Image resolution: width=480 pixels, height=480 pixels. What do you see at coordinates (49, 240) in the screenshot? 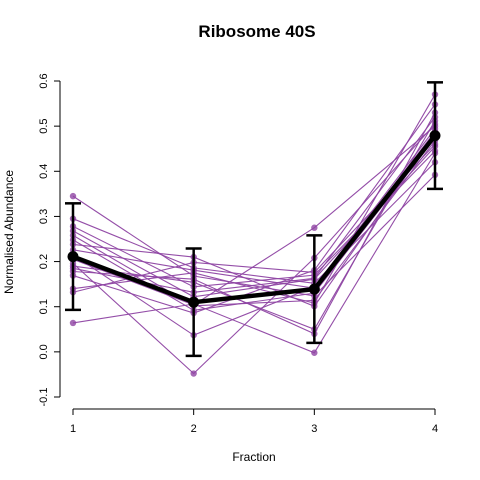
I see `y-axis: -0.1 0.0 0.1 0.2 0.3 0.4 0.5 0.6` at bounding box center [49, 240].